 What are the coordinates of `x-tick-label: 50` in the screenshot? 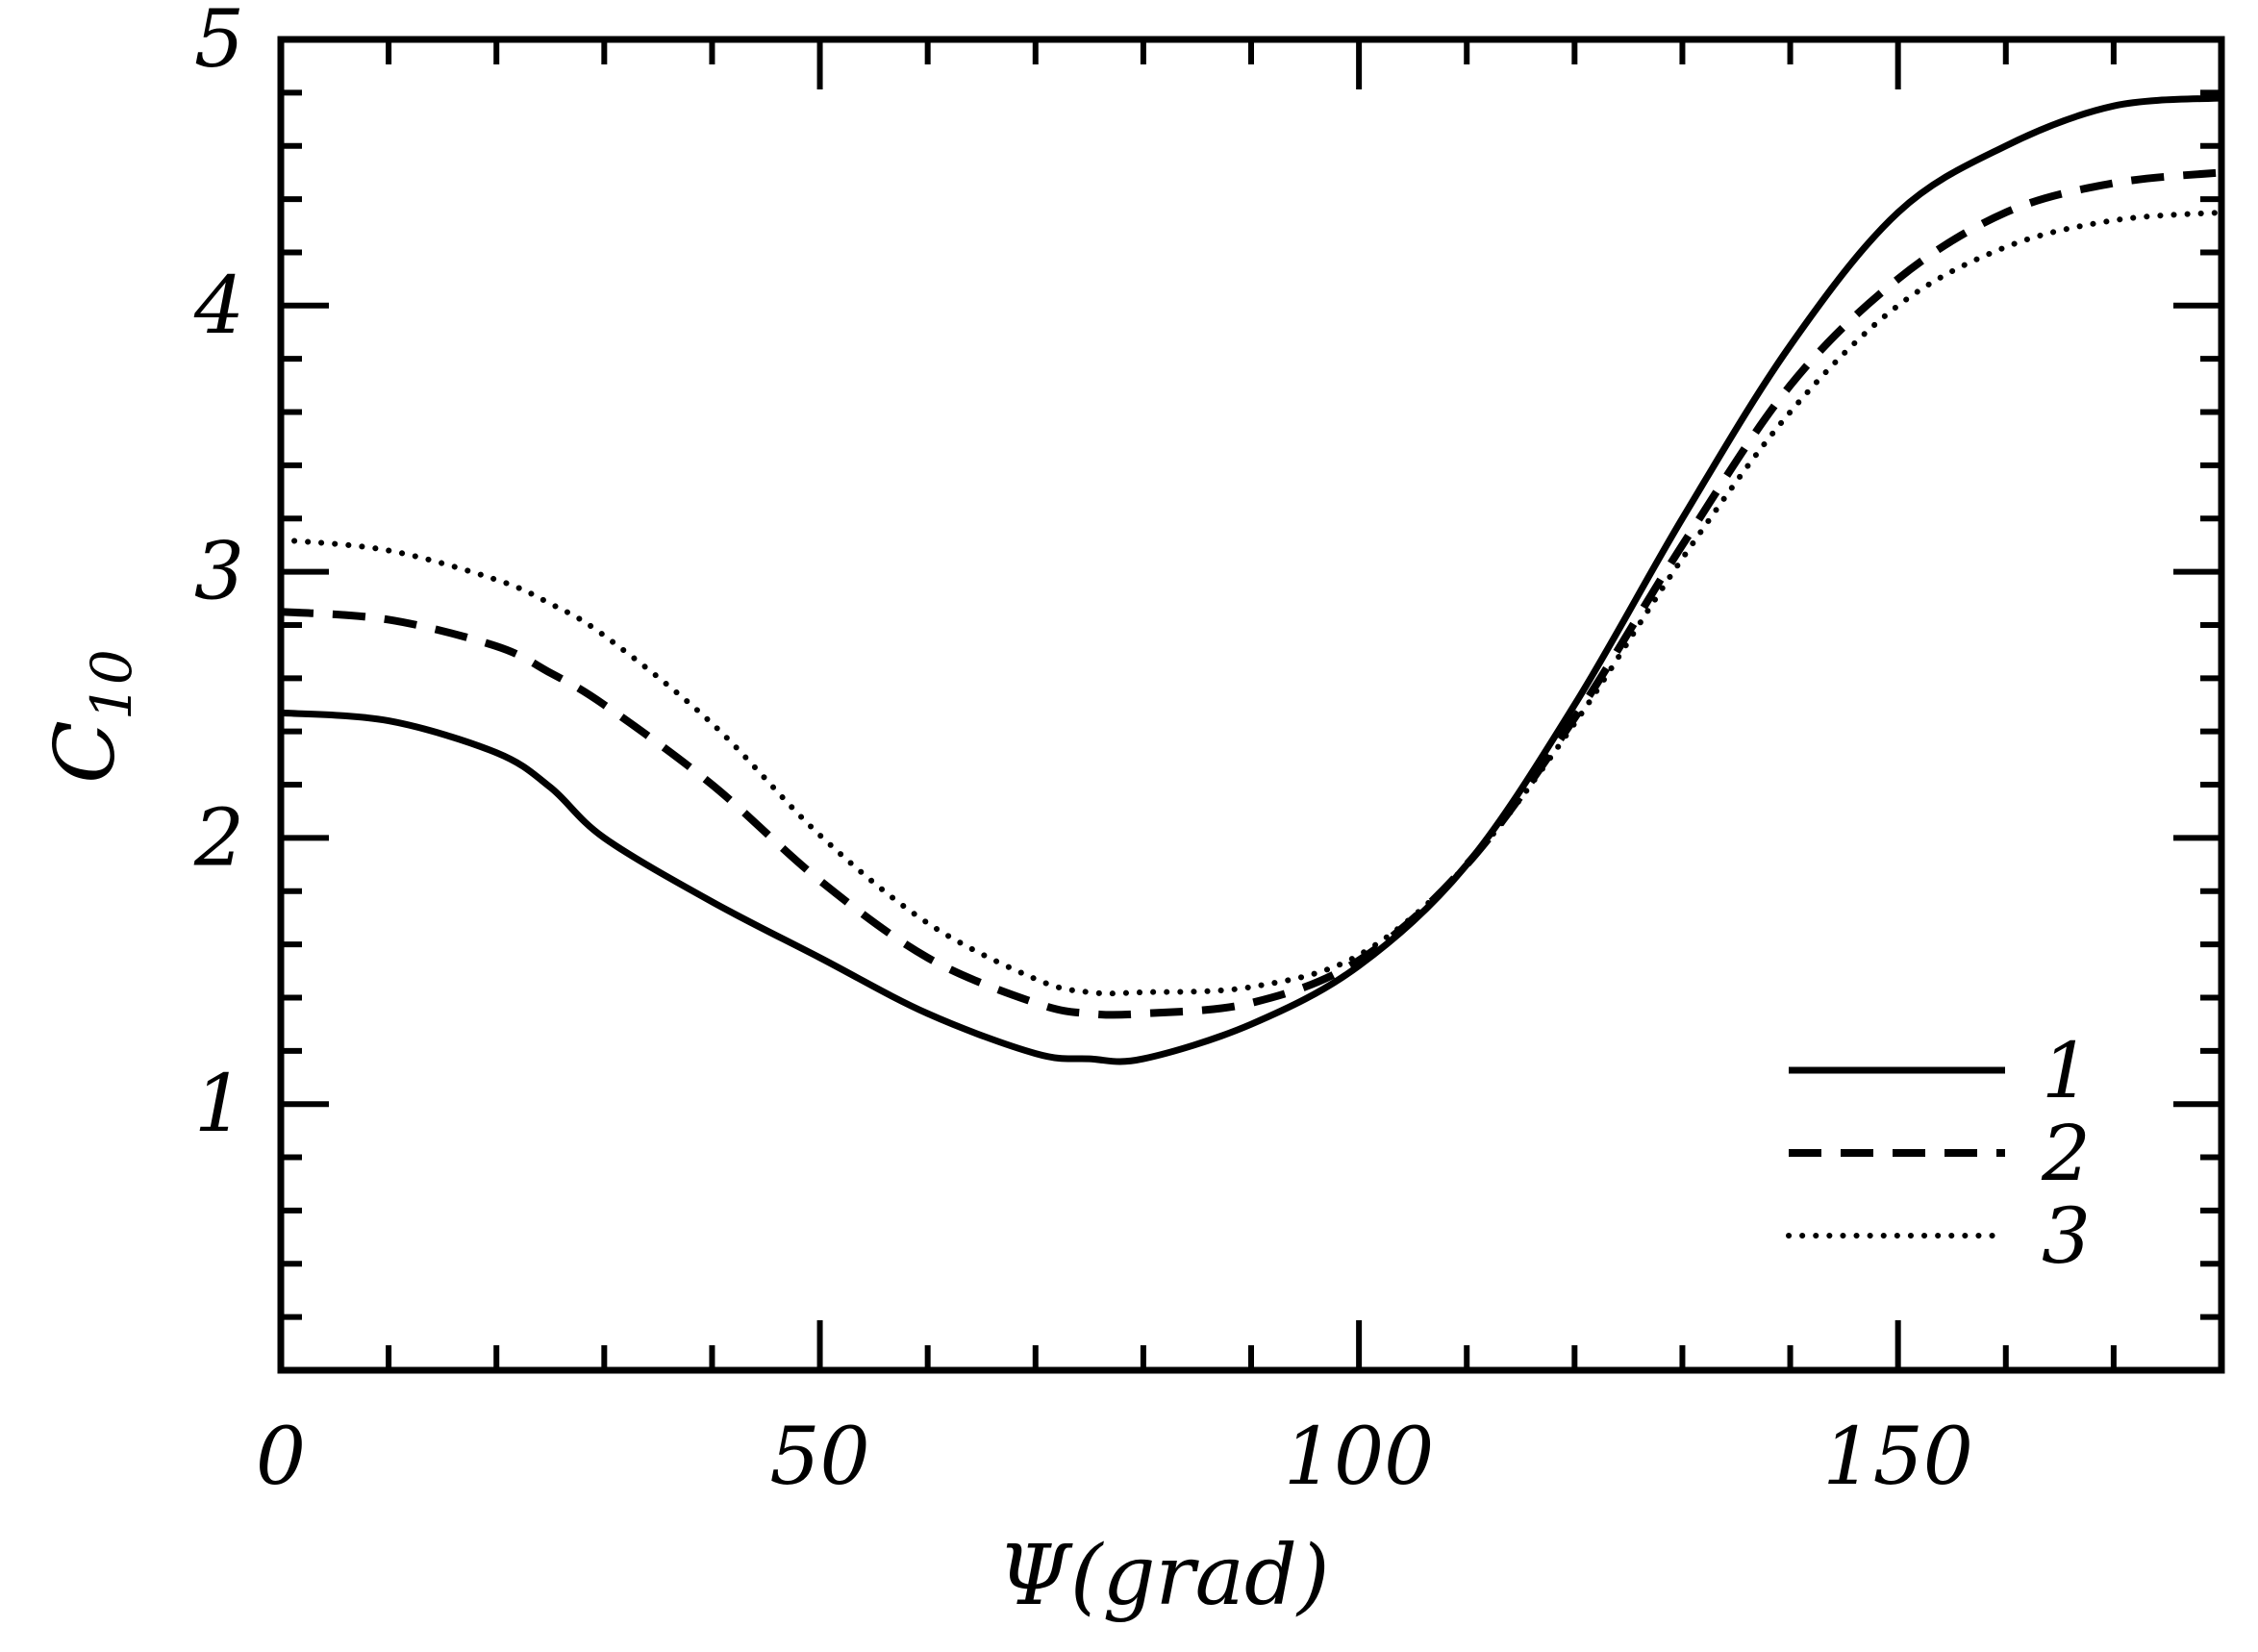 It's located at (819, 1457).